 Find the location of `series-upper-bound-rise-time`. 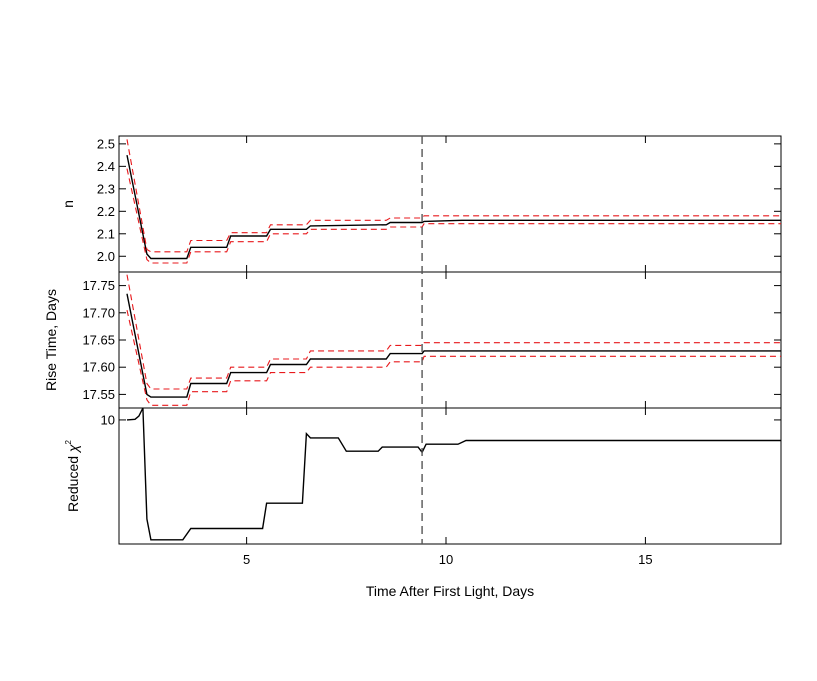

series-upper-bound-rise-time is located at coordinates (453, 332).